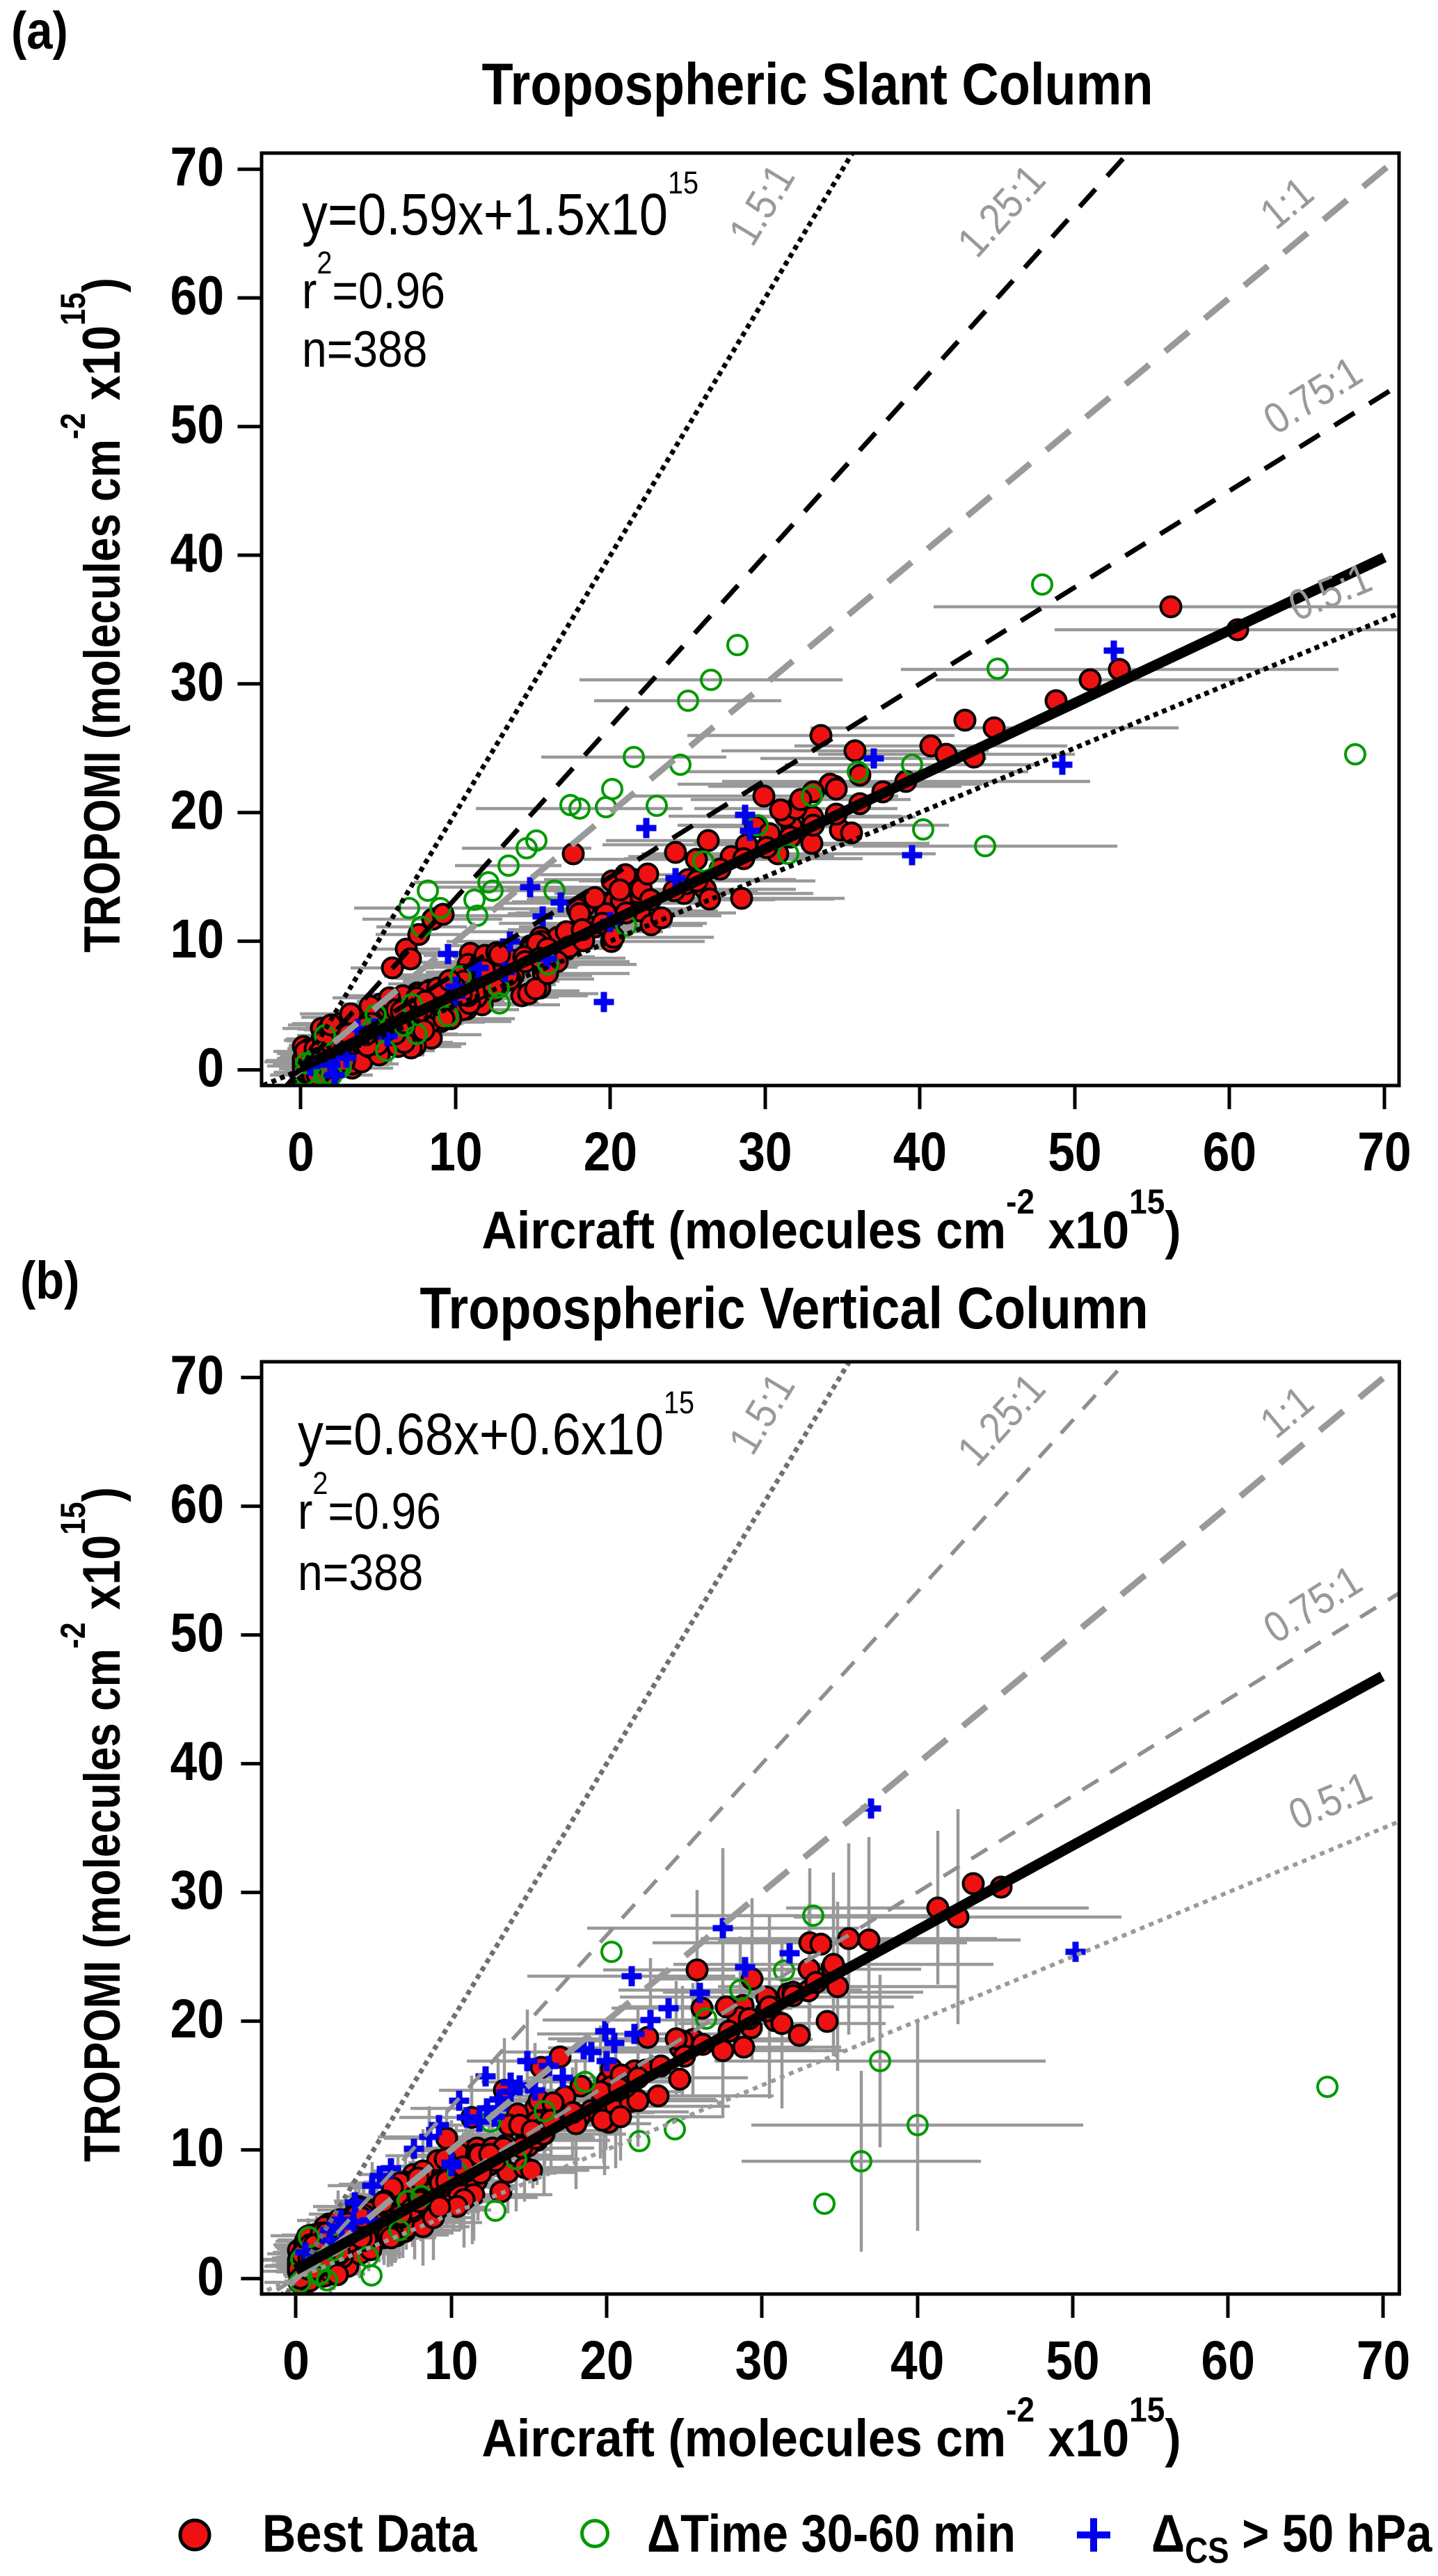 This screenshot has width=1438, height=2576. Describe the element at coordinates (832, 2533) in the screenshot. I see `svg-text: ΔTime 30-60 min` at that location.